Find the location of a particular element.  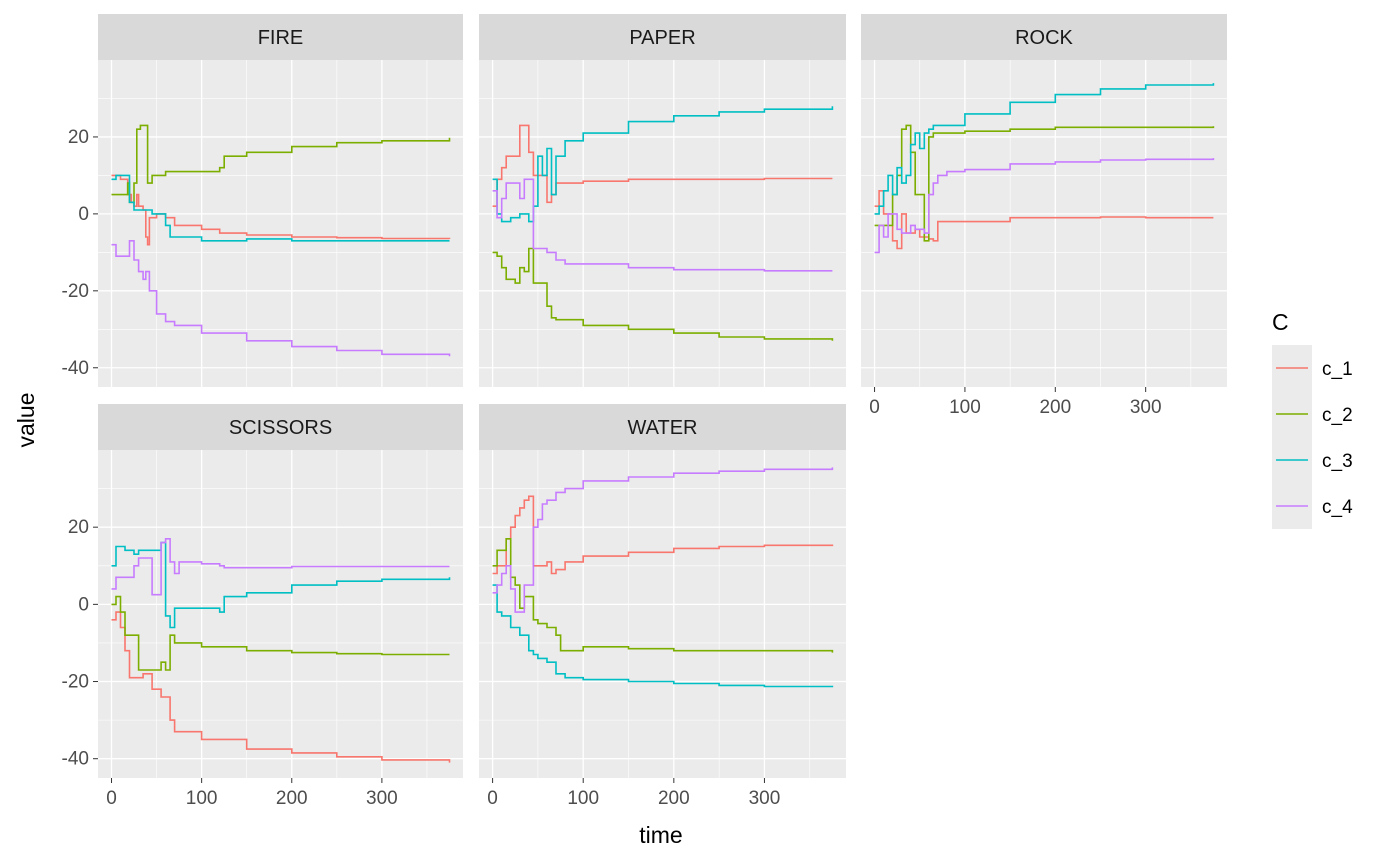

legend: C c_1 c_2 c_3 c_4 is located at coordinates (1312, 419).